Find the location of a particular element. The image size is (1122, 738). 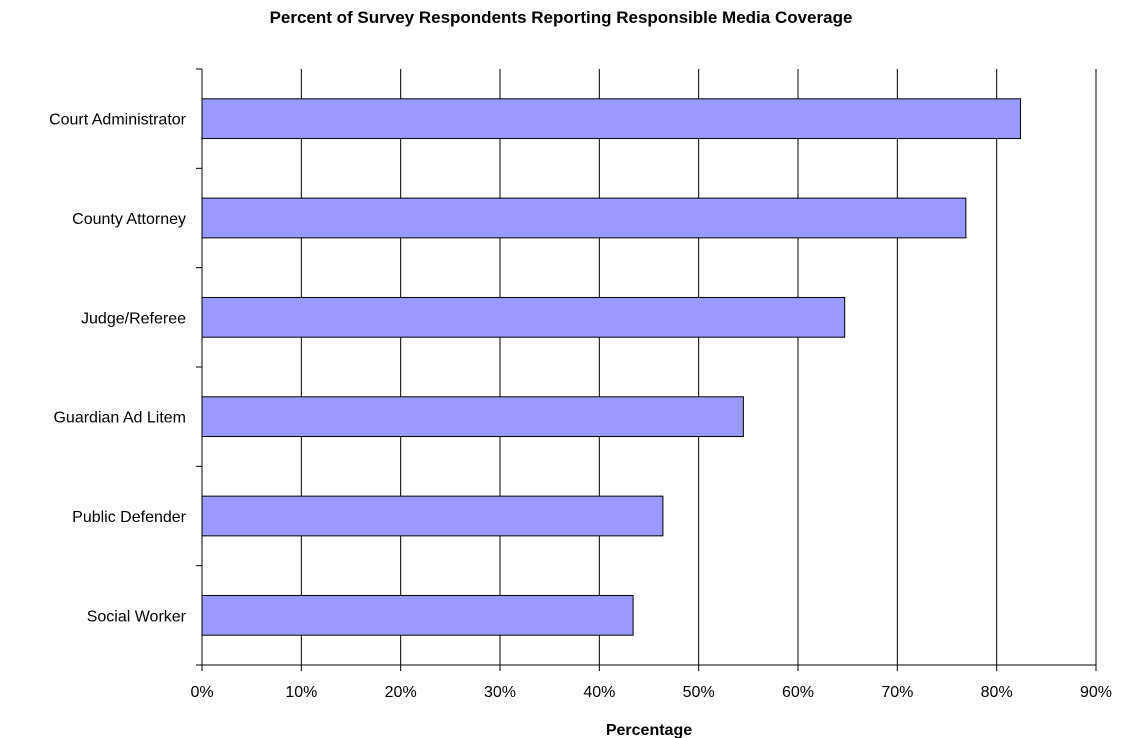

x-tick-label: 0% is located at coordinates (201, 692).